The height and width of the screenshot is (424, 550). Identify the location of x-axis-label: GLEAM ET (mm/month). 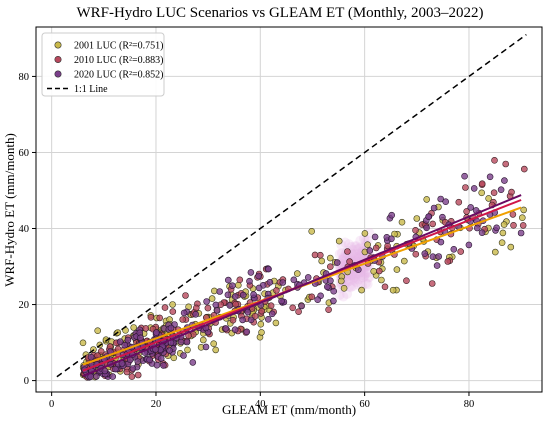
(289, 409).